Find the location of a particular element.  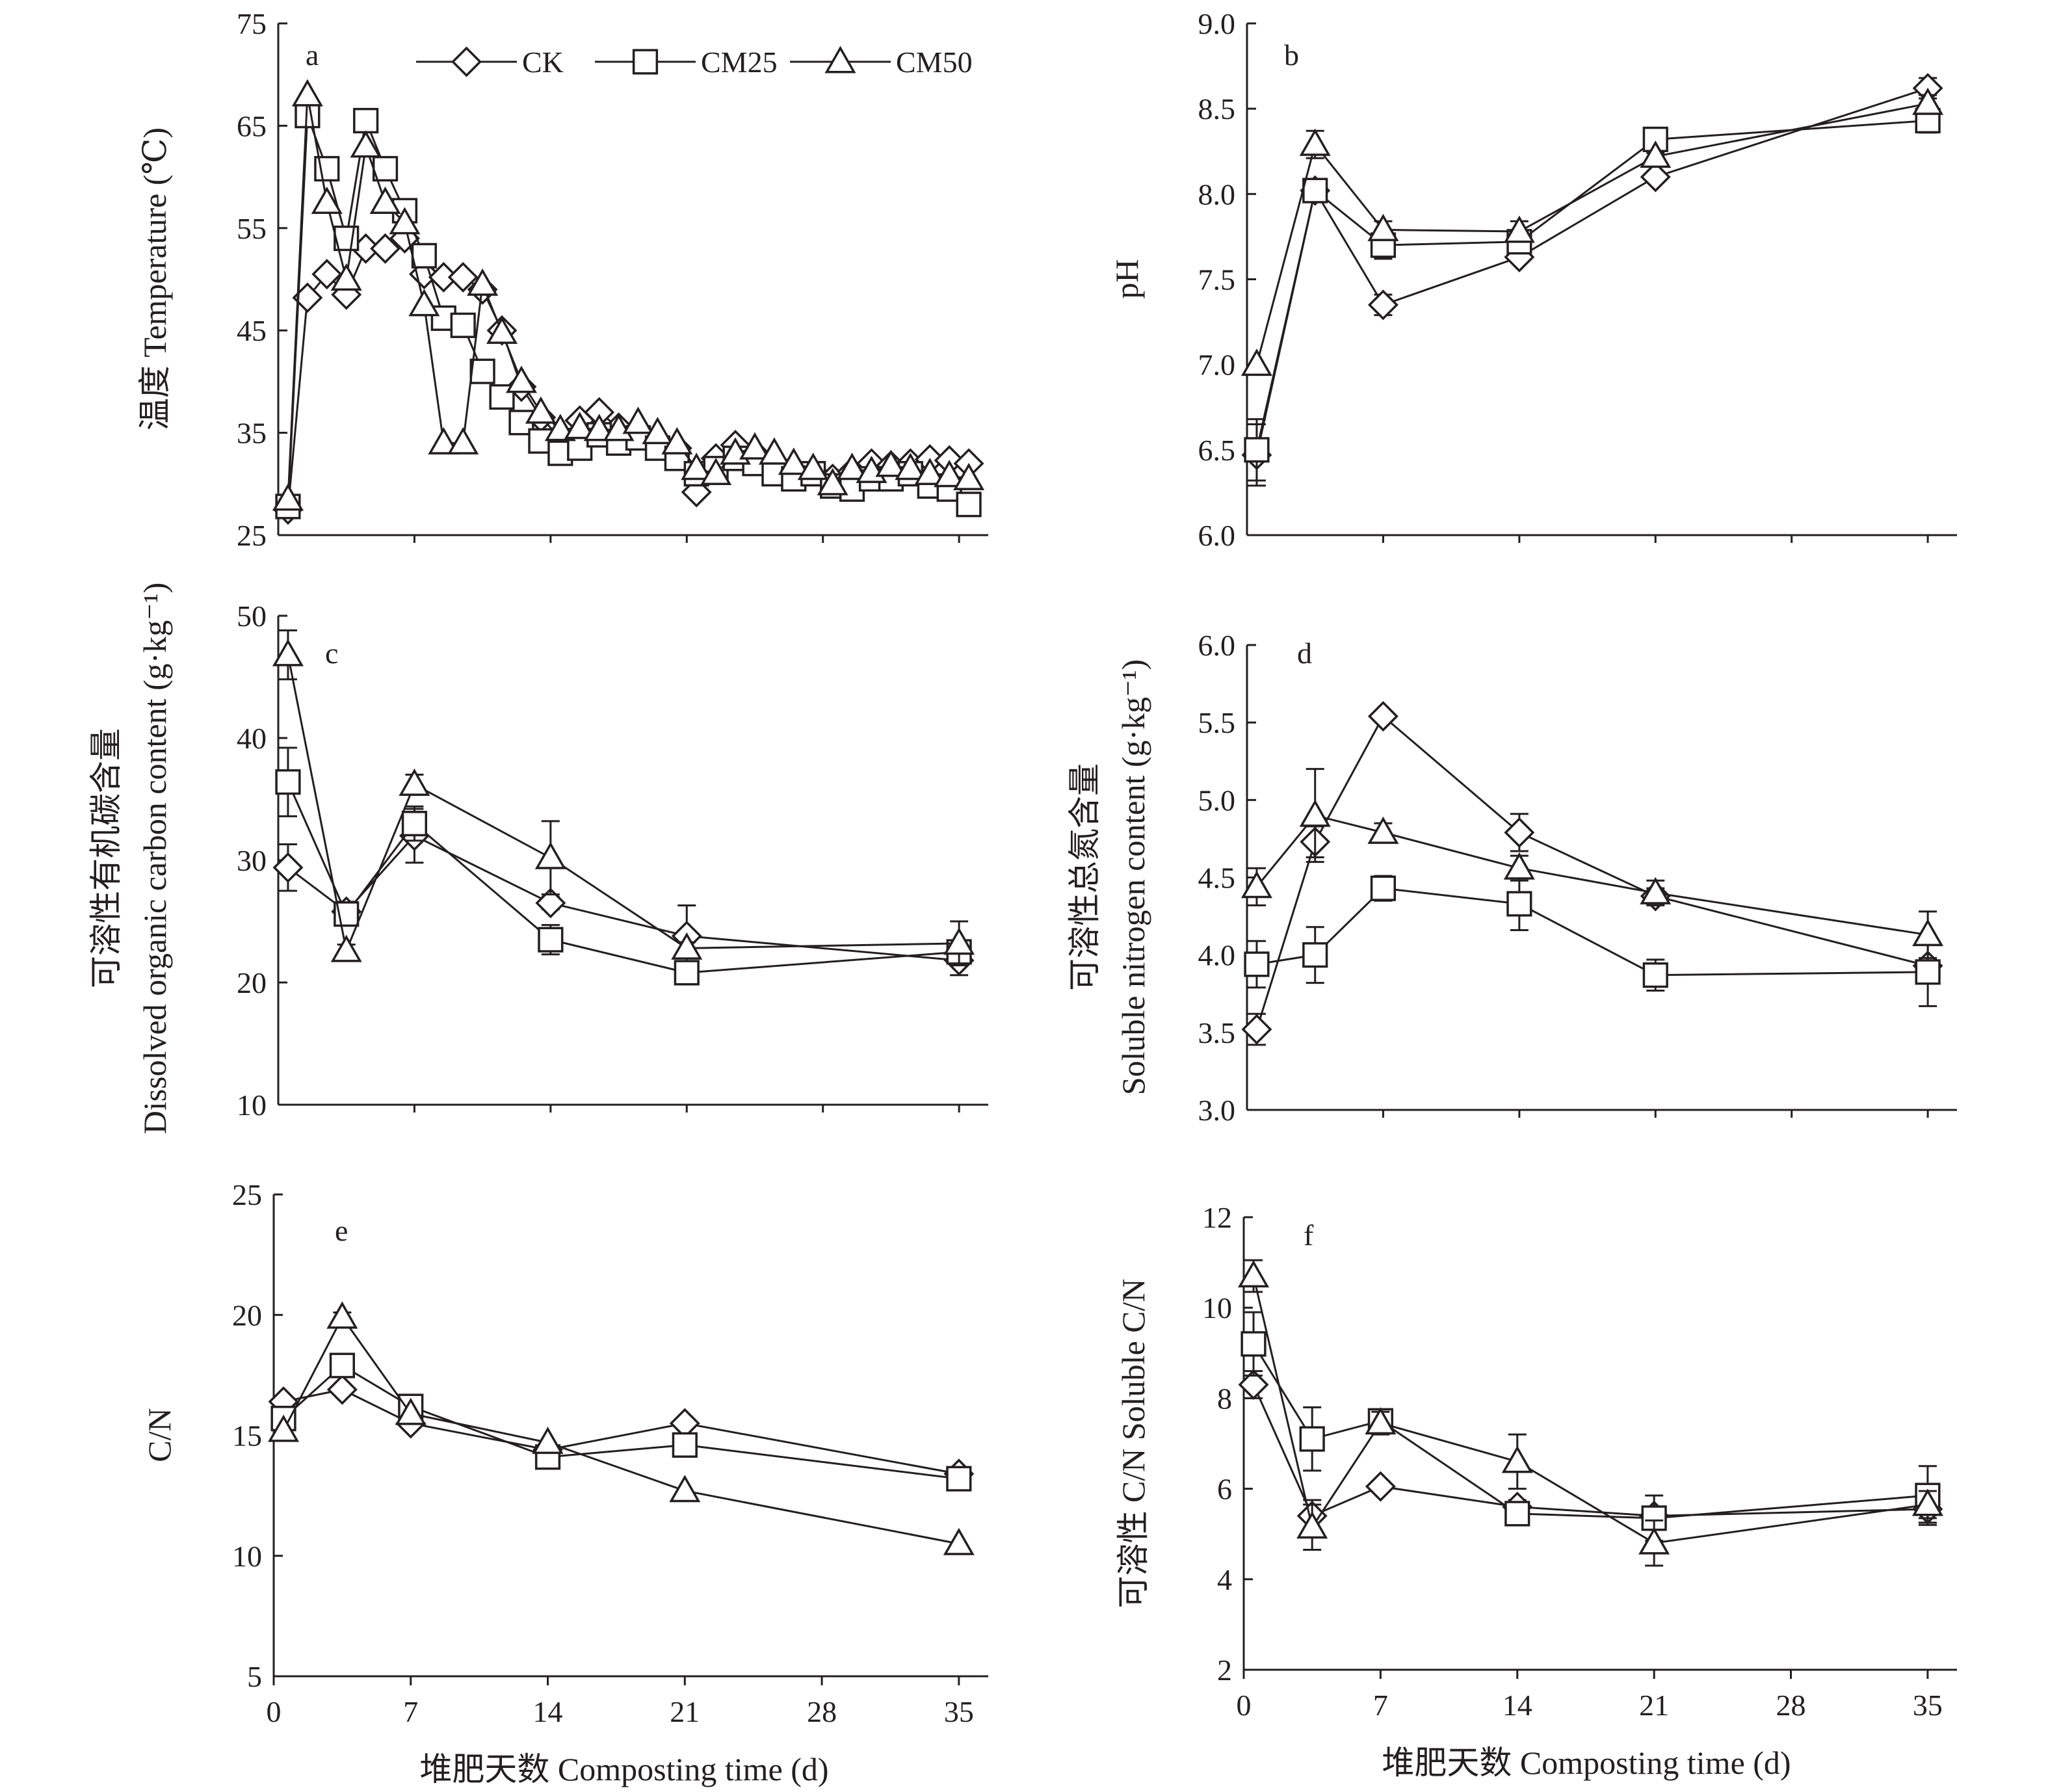

y-tick-label: 7.0 is located at coordinates (1217, 365).